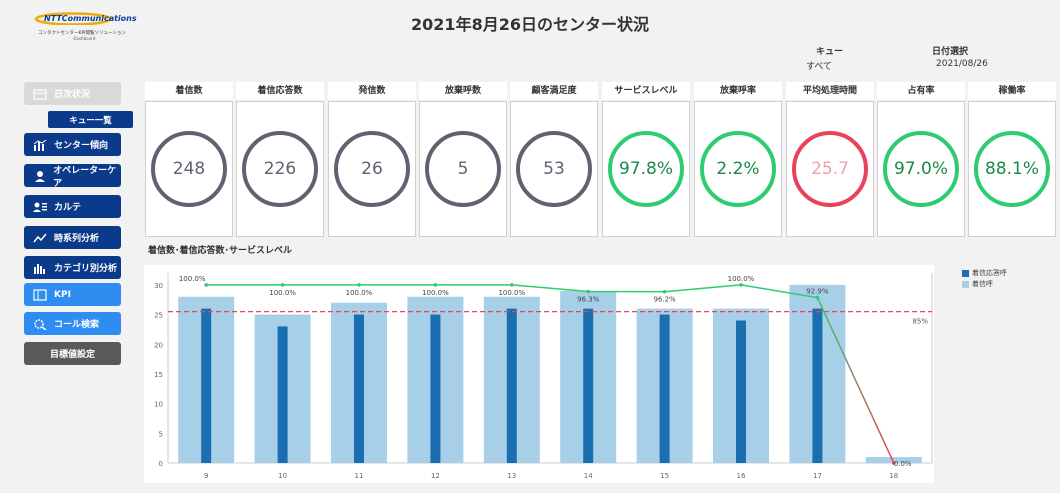 This screenshot has width=1060, height=493. What do you see at coordinates (40, 268) in the screenshot?
I see `histogram-icon` at bounding box center [40, 268].